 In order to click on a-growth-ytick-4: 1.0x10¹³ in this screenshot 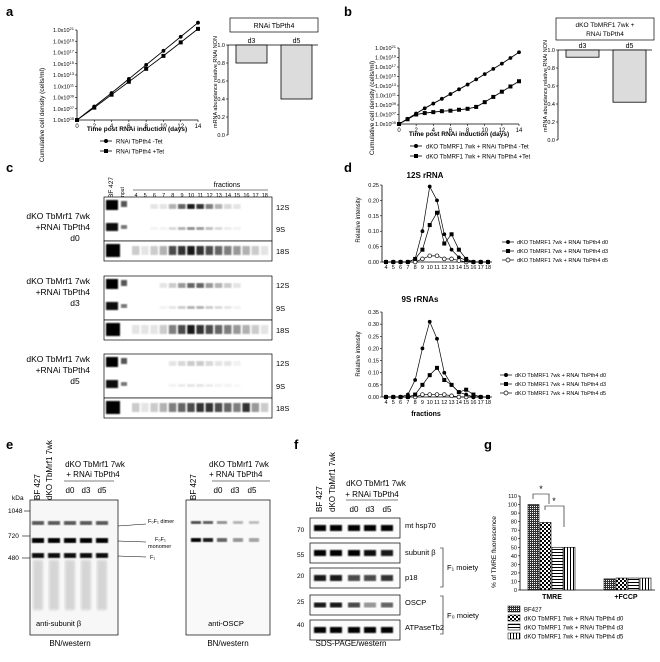, I will do `click(64, 75)`.